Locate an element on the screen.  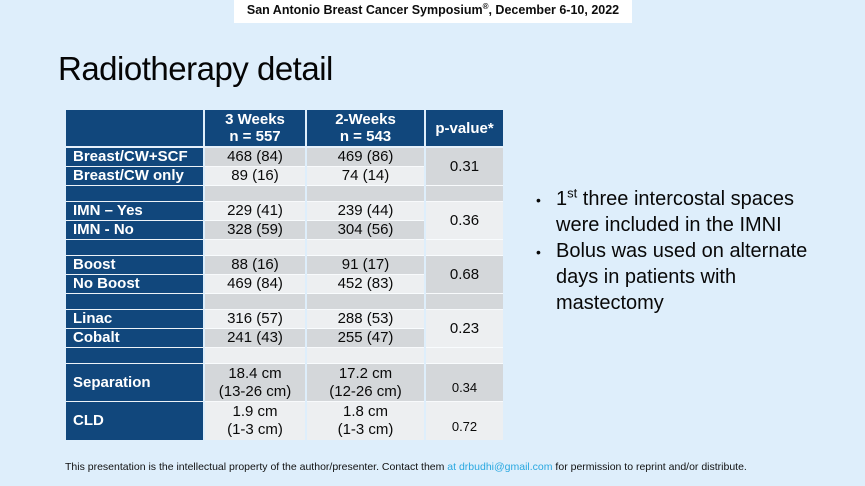
row-label: IMN - No is located at coordinates (135, 230).